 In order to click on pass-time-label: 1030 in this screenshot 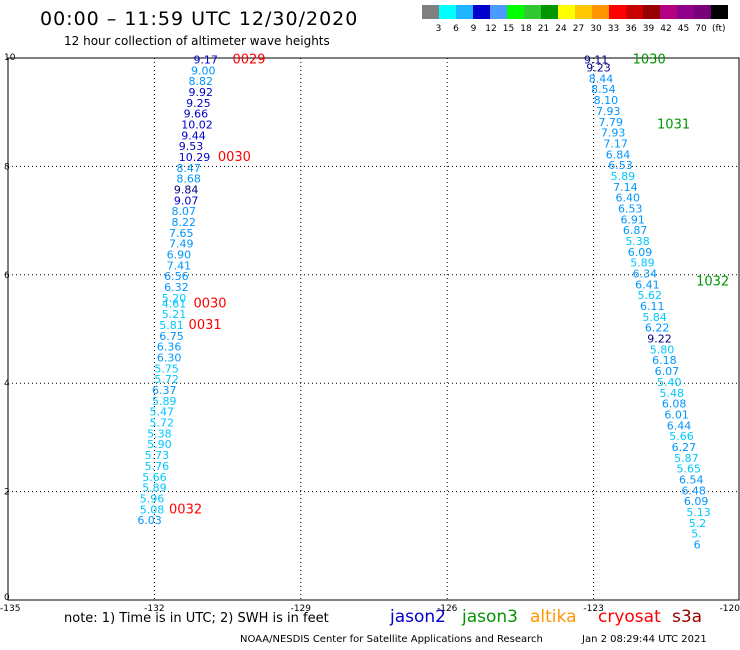, I will do `click(649, 59)`.